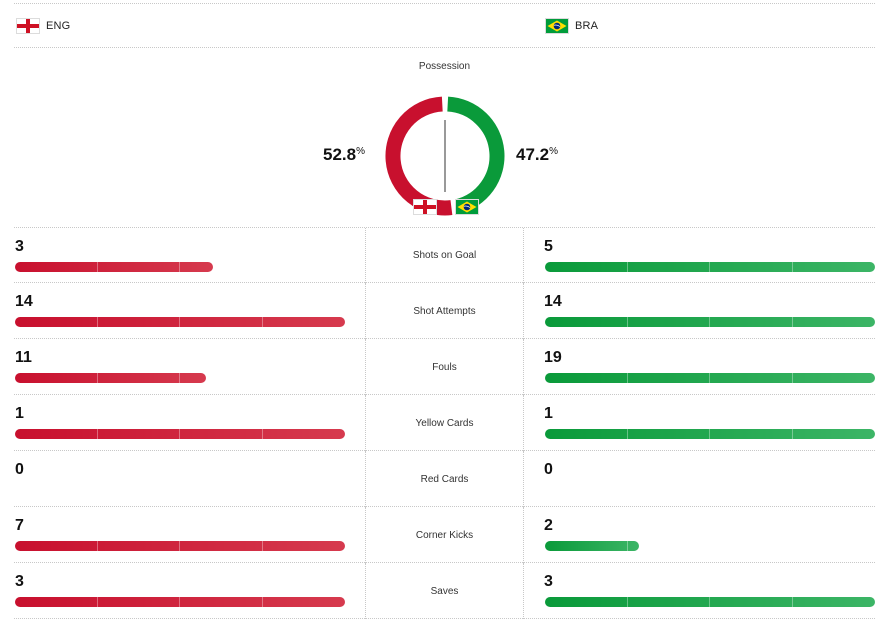  I want to click on stat-label: Saves, so click(444, 591).